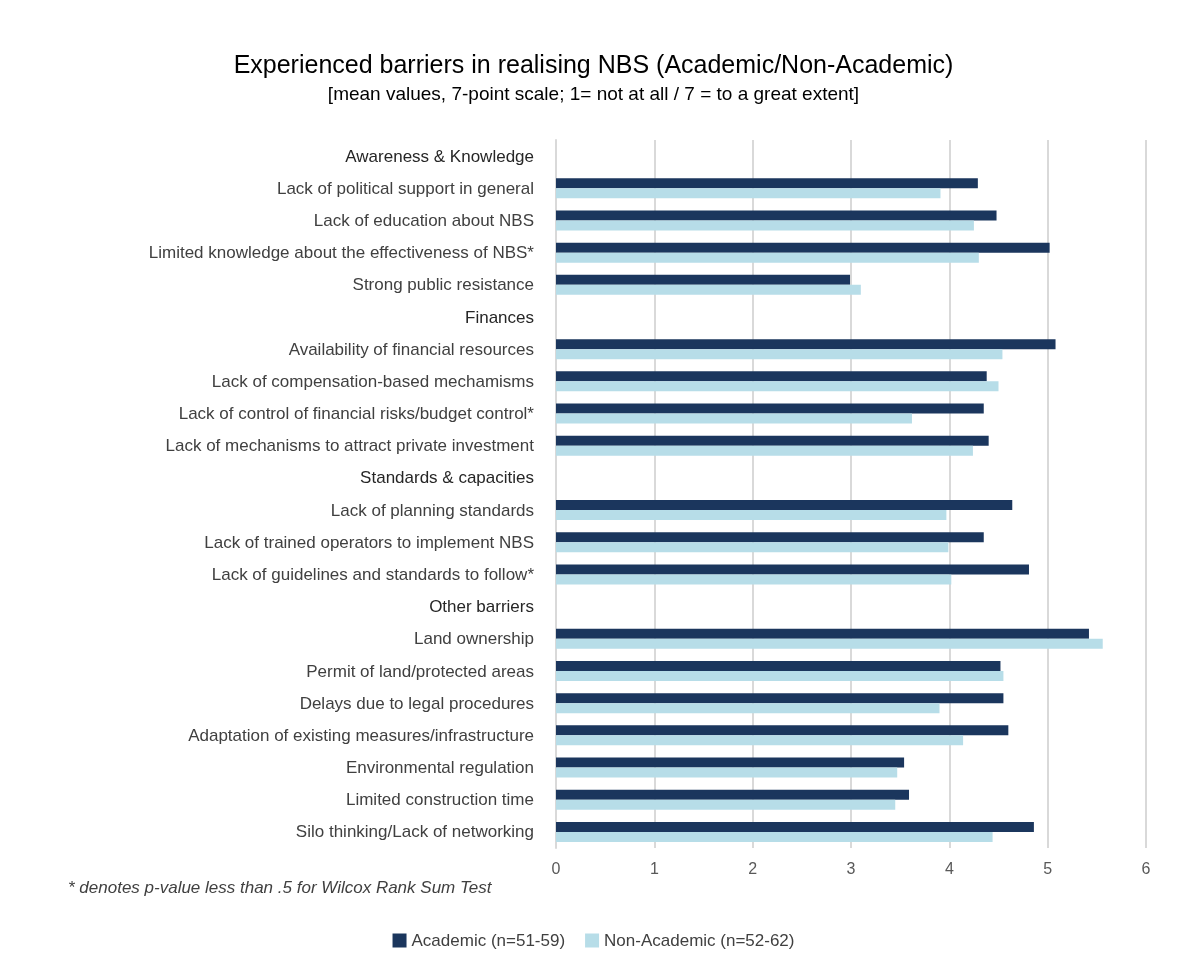  Describe the element at coordinates (369, 542) in the screenshot. I see `y-tick-label: Lack of trained operators to implement NBS` at that location.